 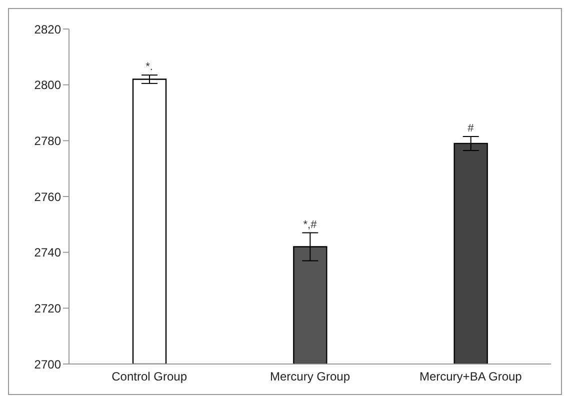 I want to click on x-tick-label: Mercury Group, so click(x=310, y=377).